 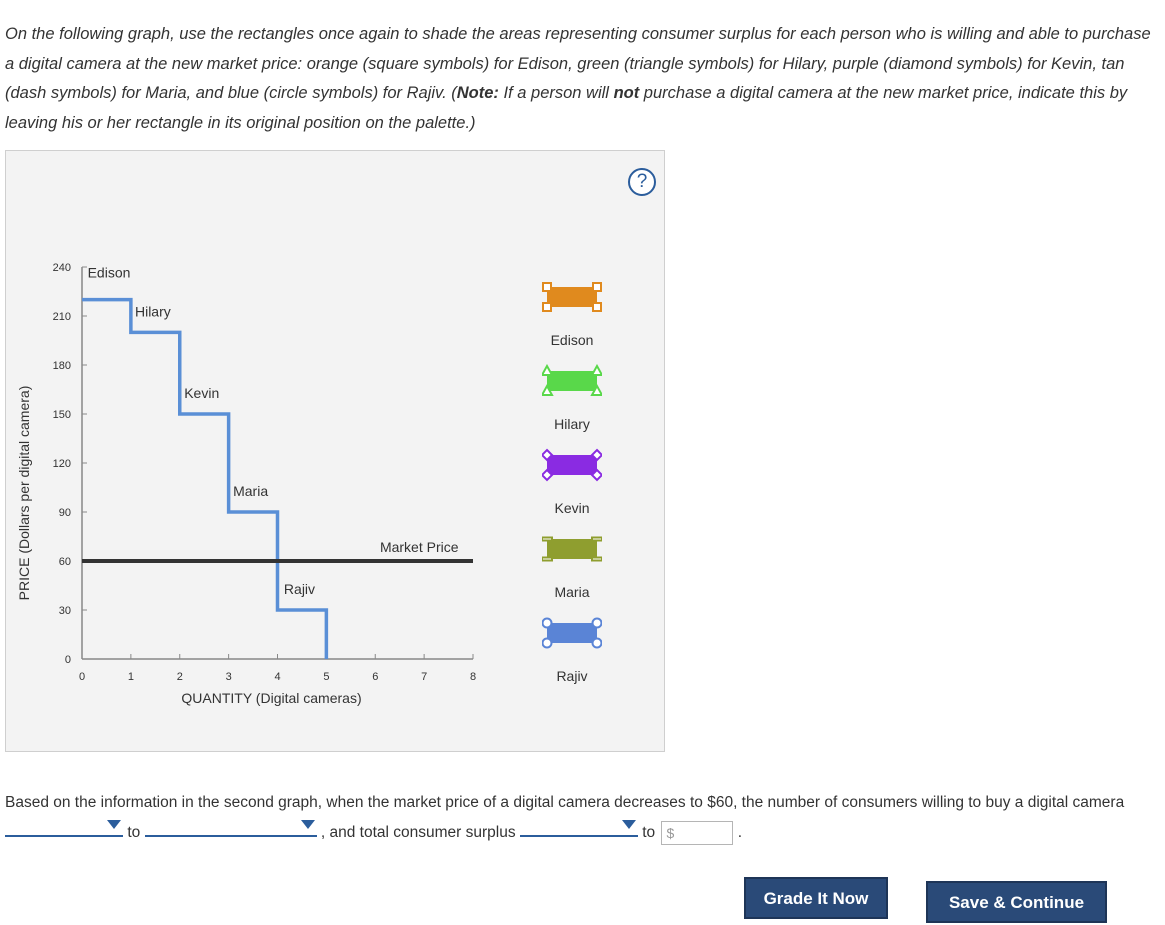 What do you see at coordinates (62, 464) in the screenshot?
I see `y-tick-label: 120` at bounding box center [62, 464].